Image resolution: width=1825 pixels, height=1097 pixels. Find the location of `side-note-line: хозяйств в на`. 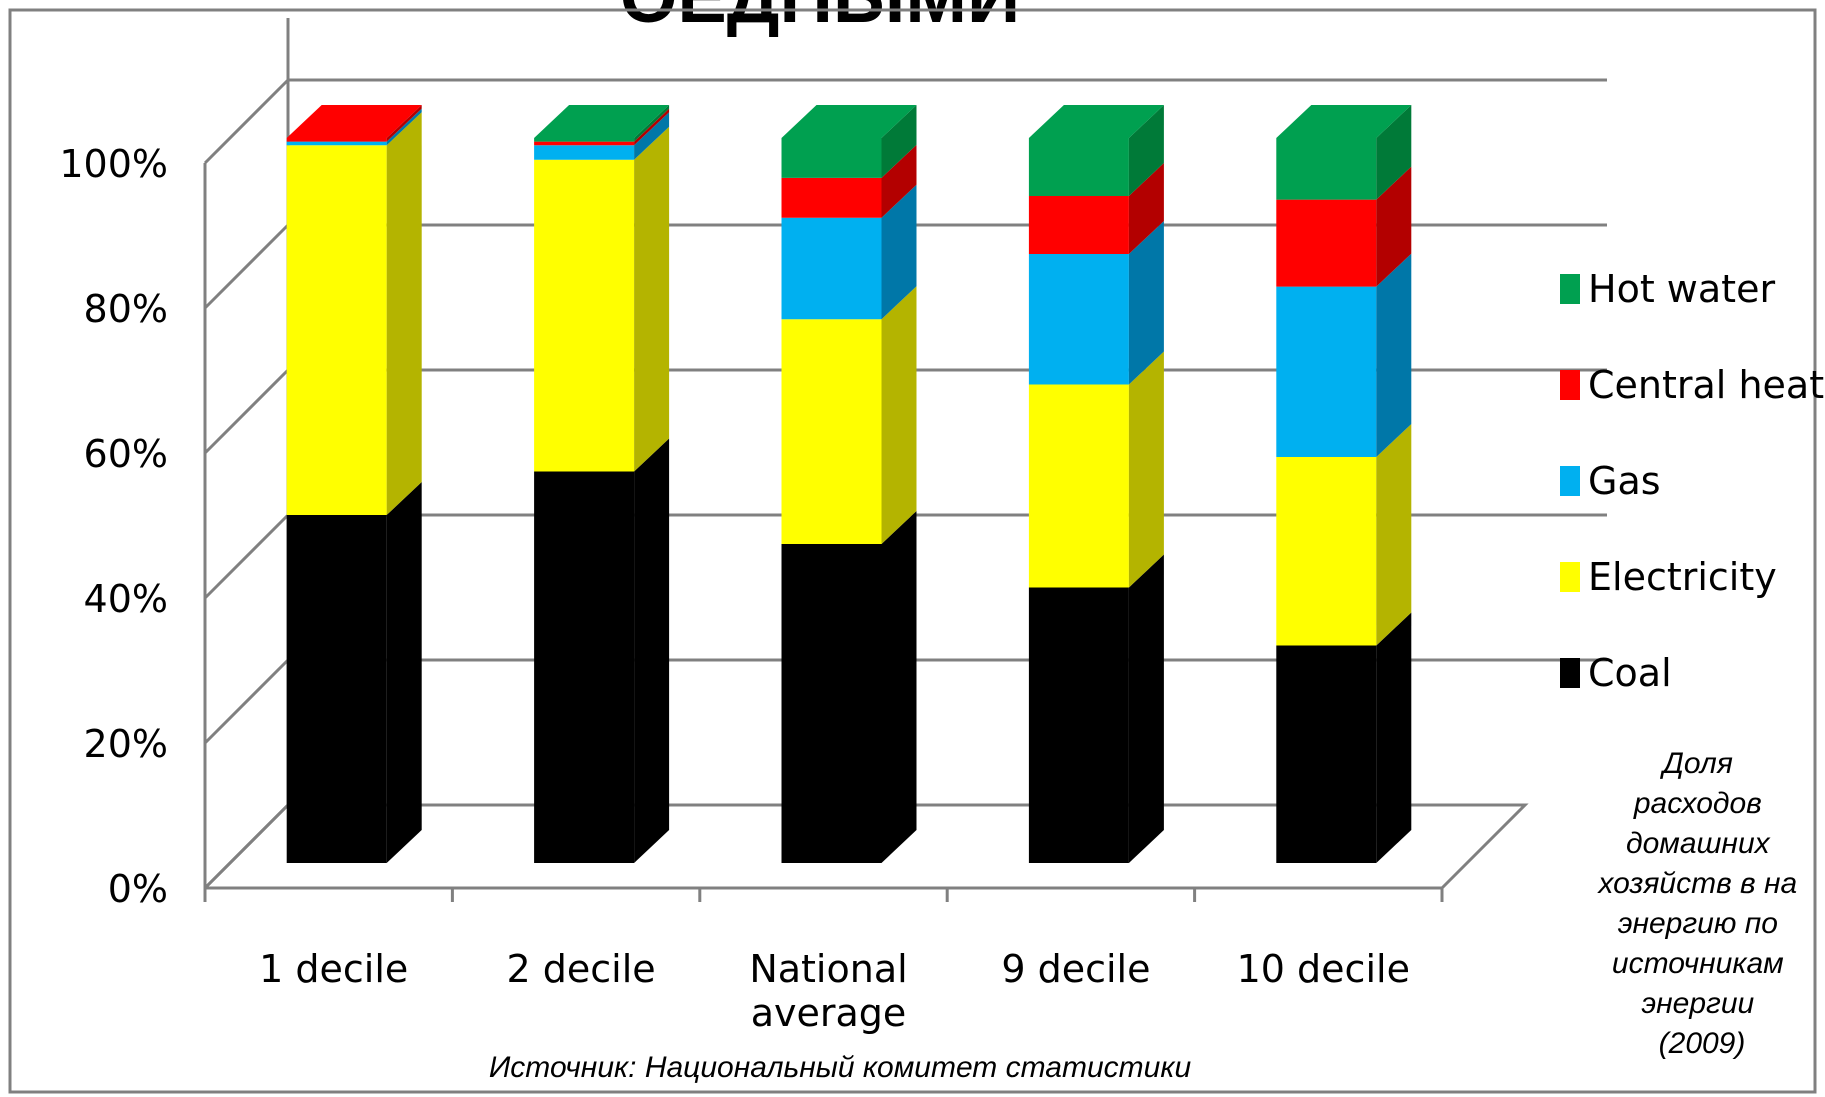

side-note-line: хозяйств в на is located at coordinates (1696, 883).